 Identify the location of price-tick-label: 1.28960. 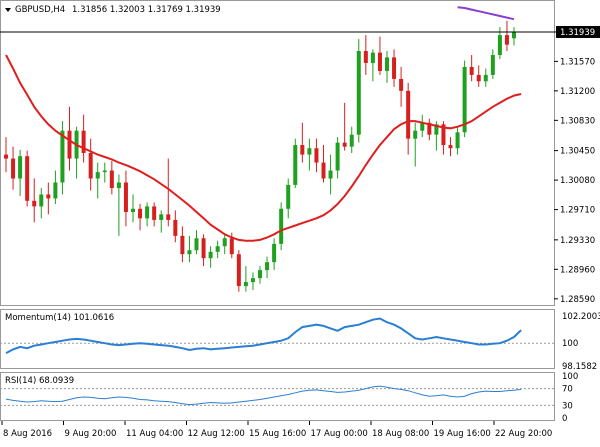
(577, 270).